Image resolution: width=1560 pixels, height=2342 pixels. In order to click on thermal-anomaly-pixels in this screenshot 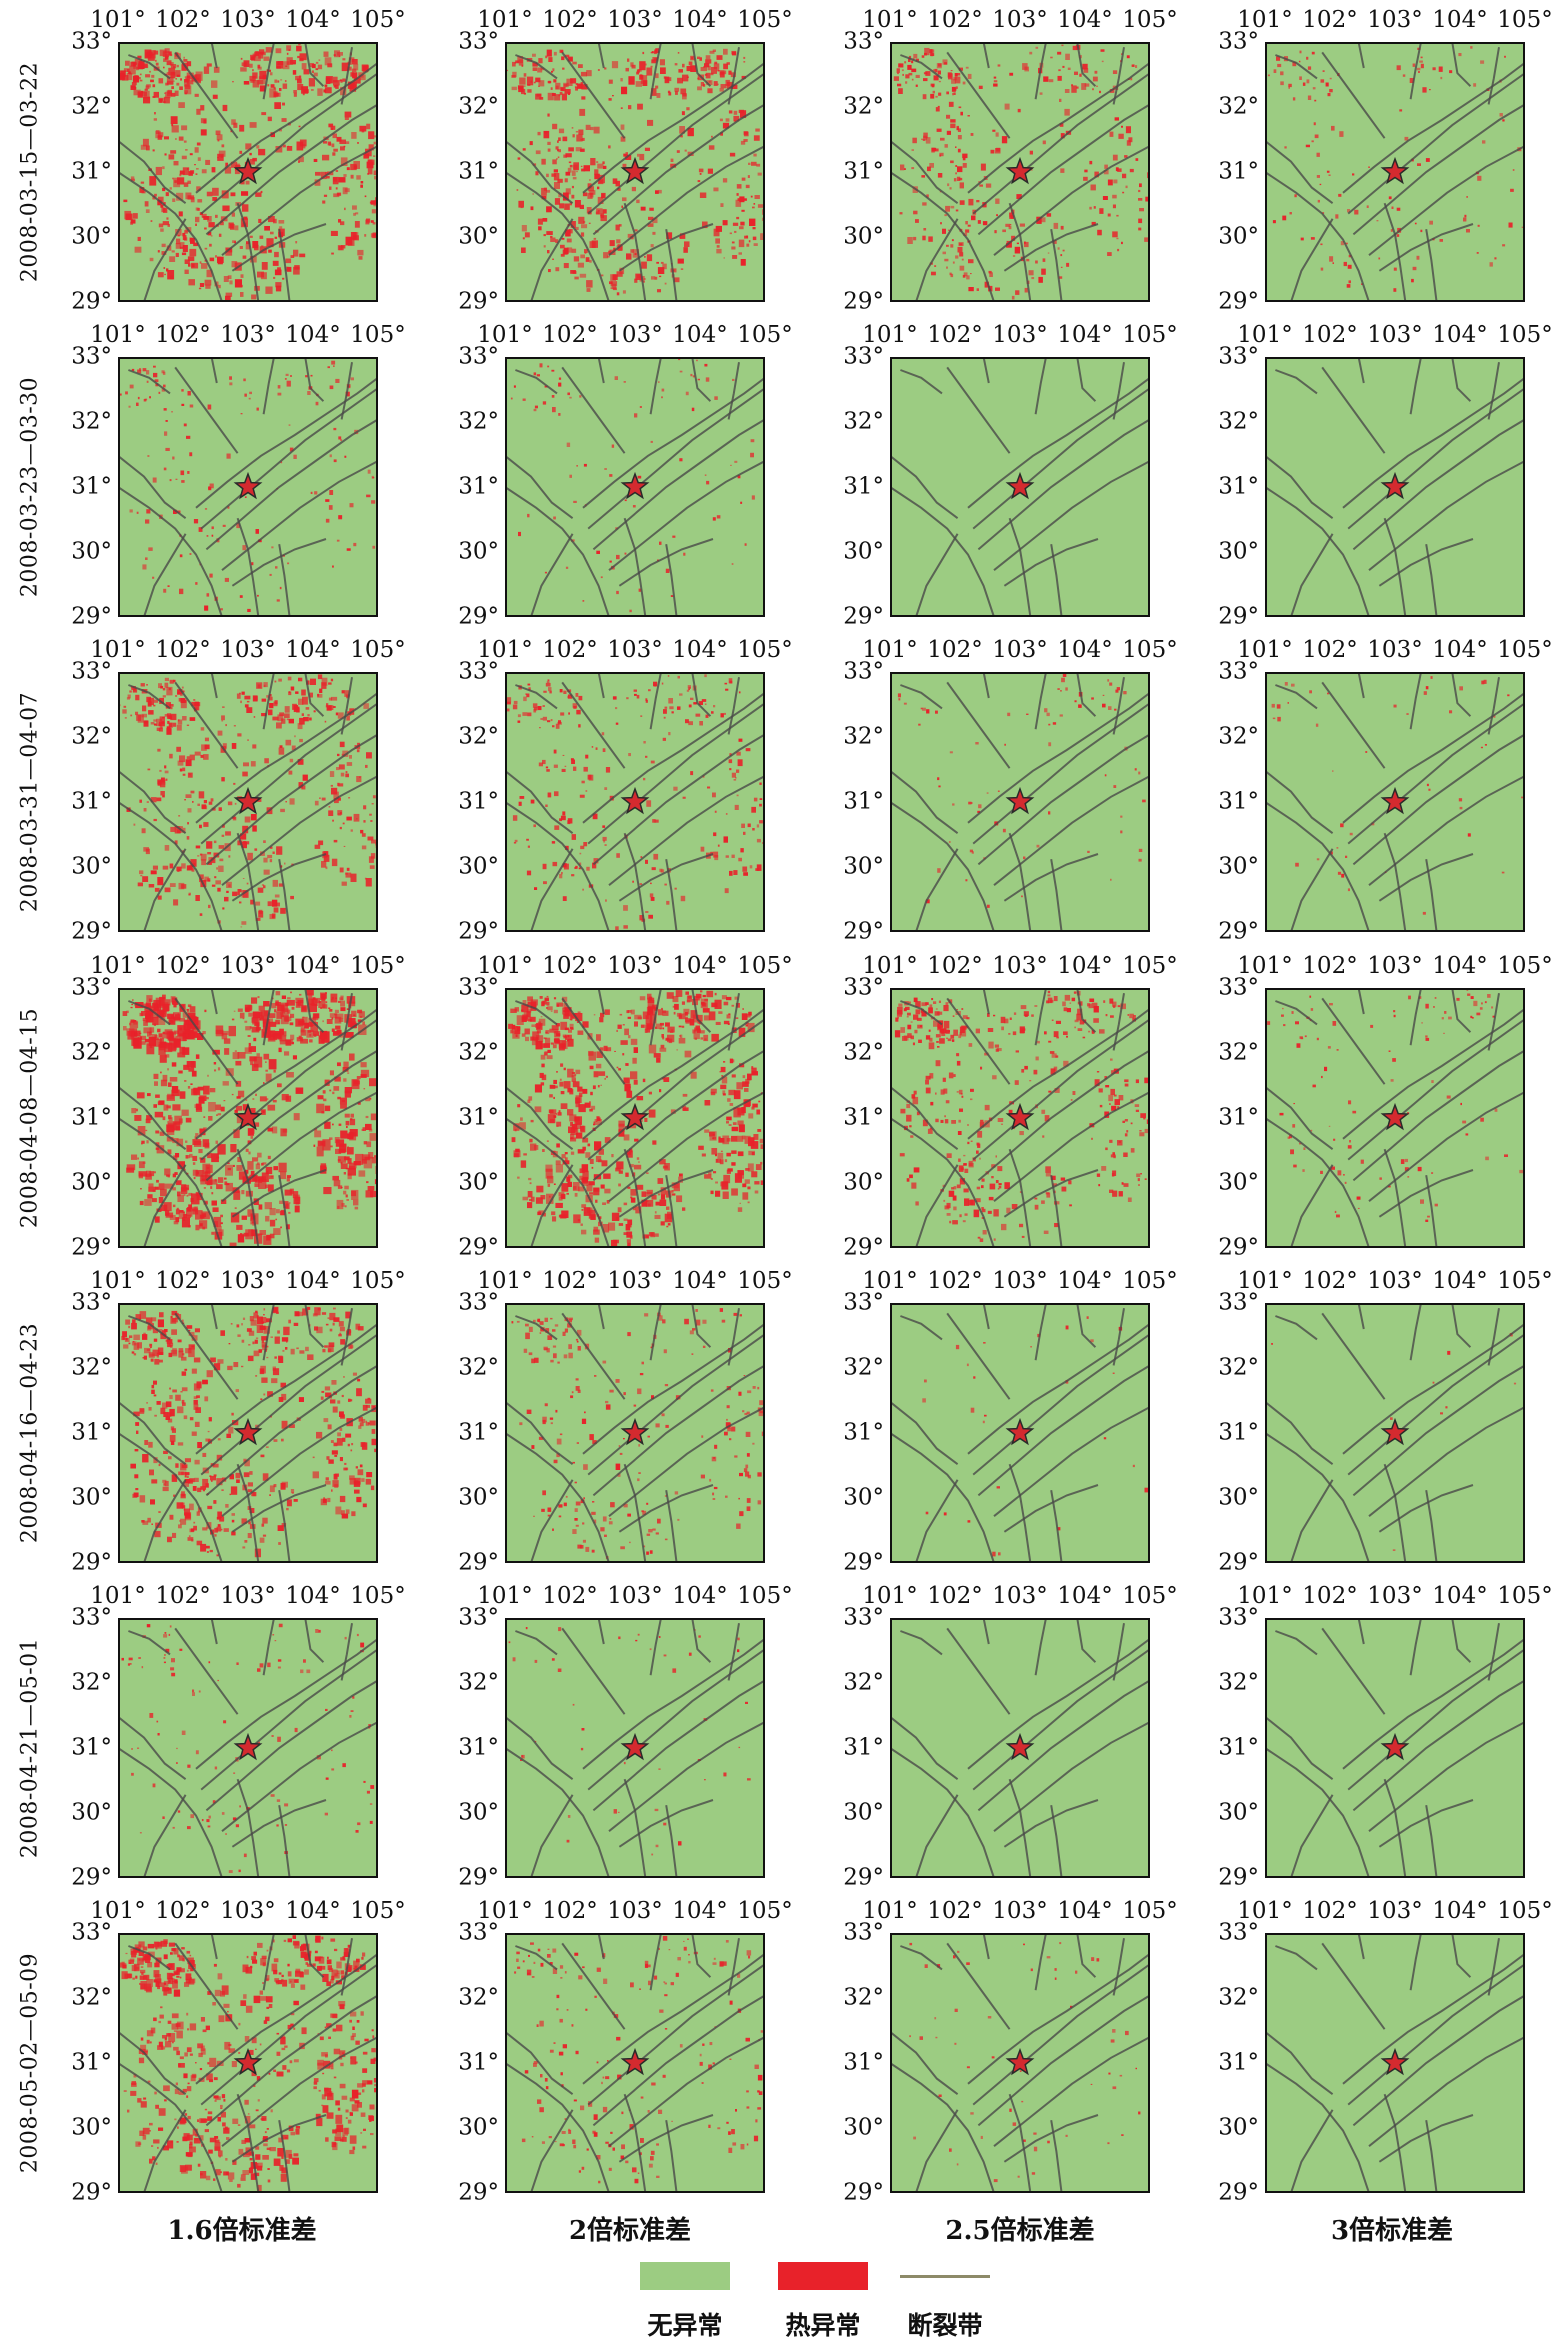, I will do `click(636, 1119)`.